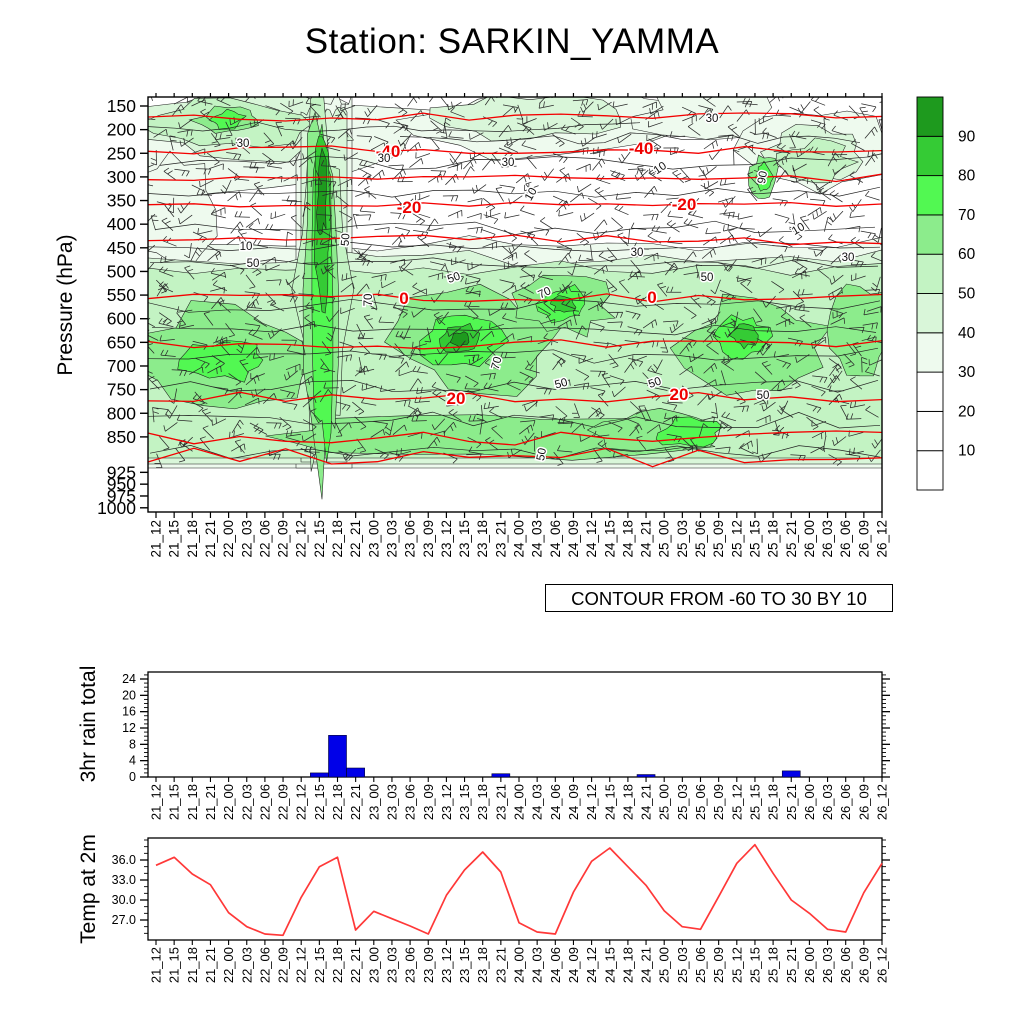 The image size is (1024, 1024). What do you see at coordinates (121, 390) in the screenshot?
I see `pressure-tick-label: 750` at bounding box center [121, 390].